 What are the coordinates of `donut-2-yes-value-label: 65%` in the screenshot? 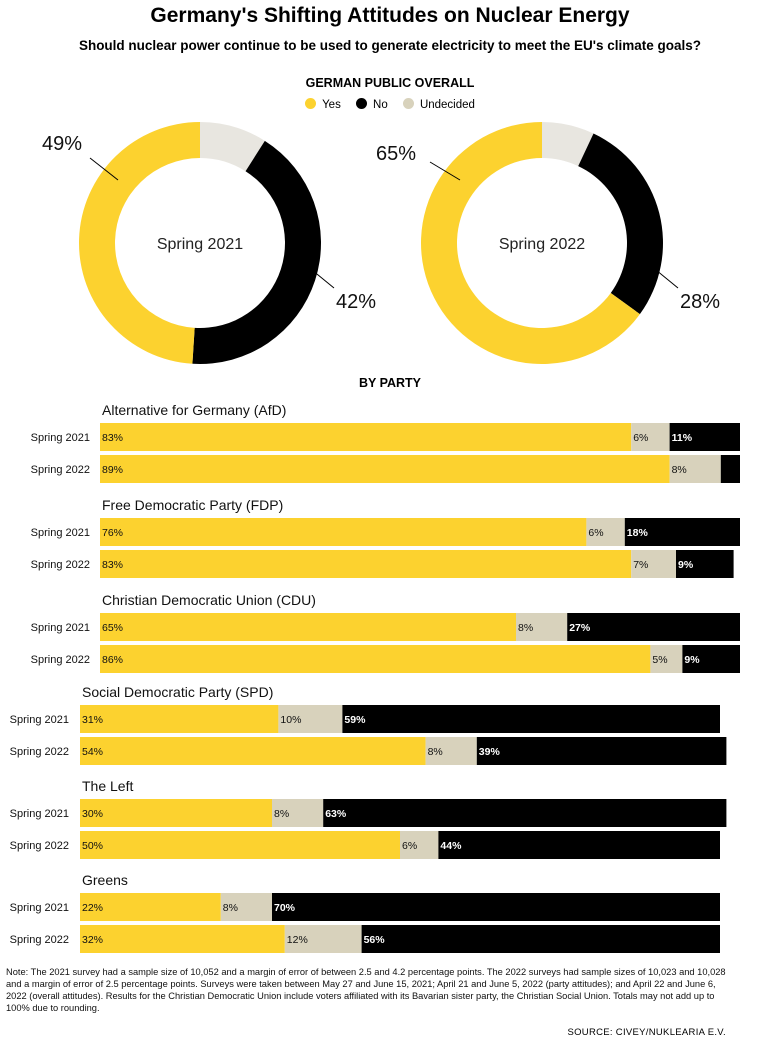 It's located at (396, 154).